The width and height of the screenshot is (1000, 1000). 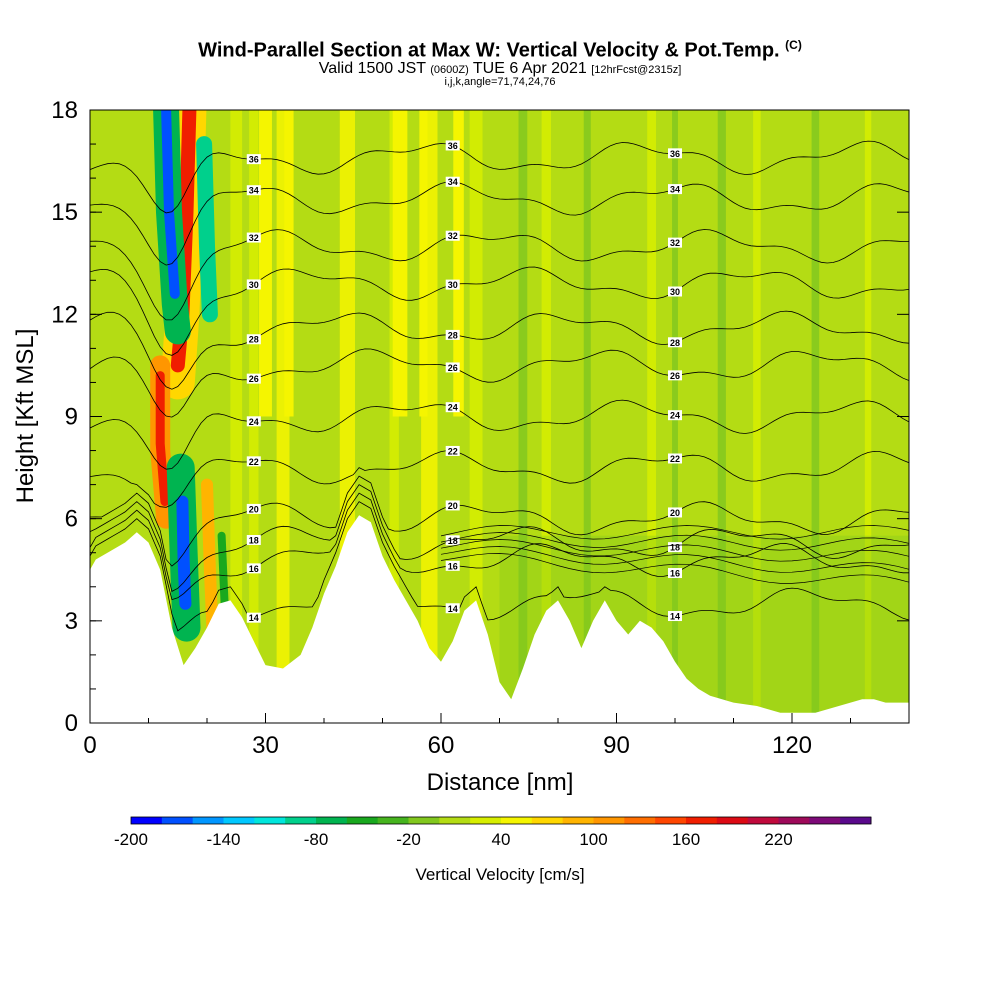 I want to click on isentrope-label: 22, so click(x=675, y=458).